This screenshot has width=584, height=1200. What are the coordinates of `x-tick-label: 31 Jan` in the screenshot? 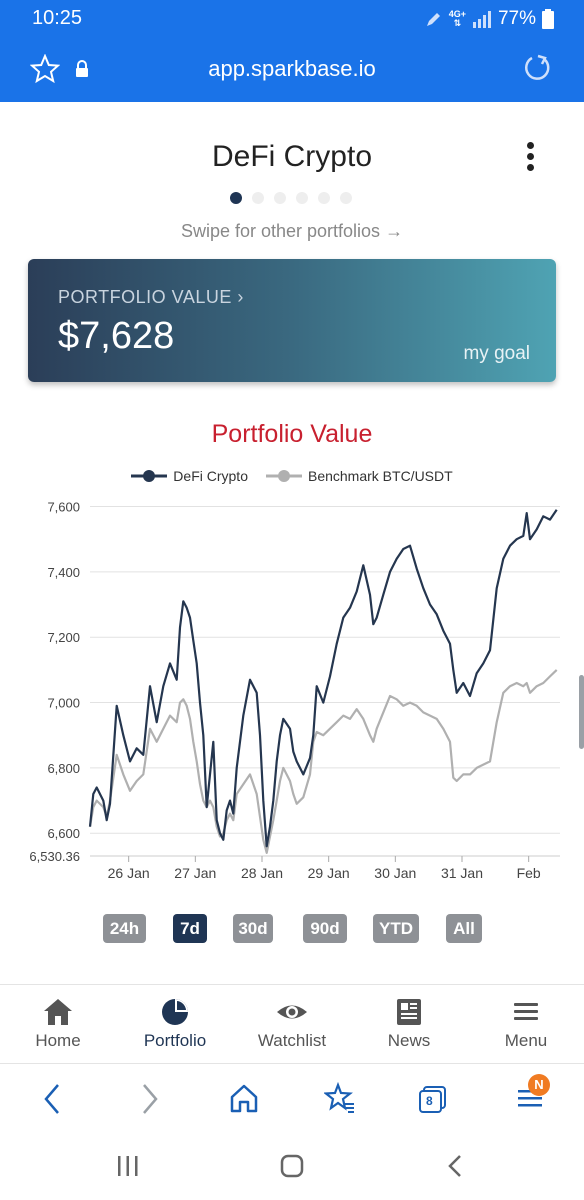 It's located at (462, 873).